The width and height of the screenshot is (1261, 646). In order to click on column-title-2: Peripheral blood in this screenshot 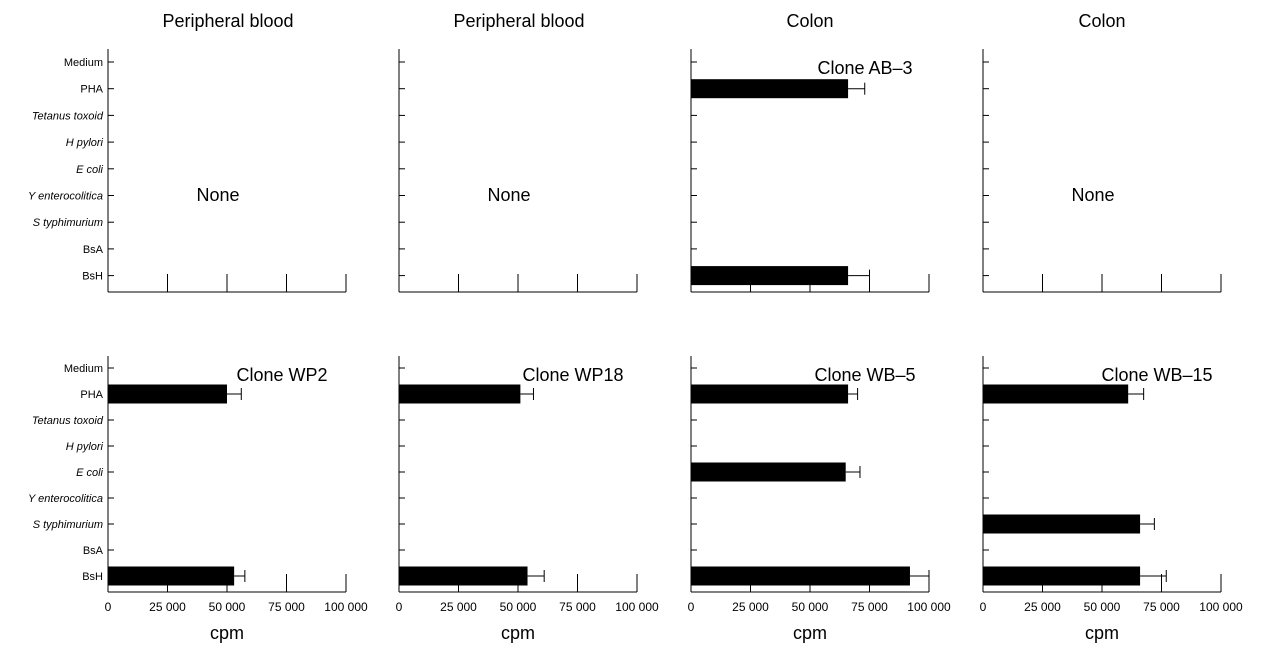, I will do `click(518, 21)`.